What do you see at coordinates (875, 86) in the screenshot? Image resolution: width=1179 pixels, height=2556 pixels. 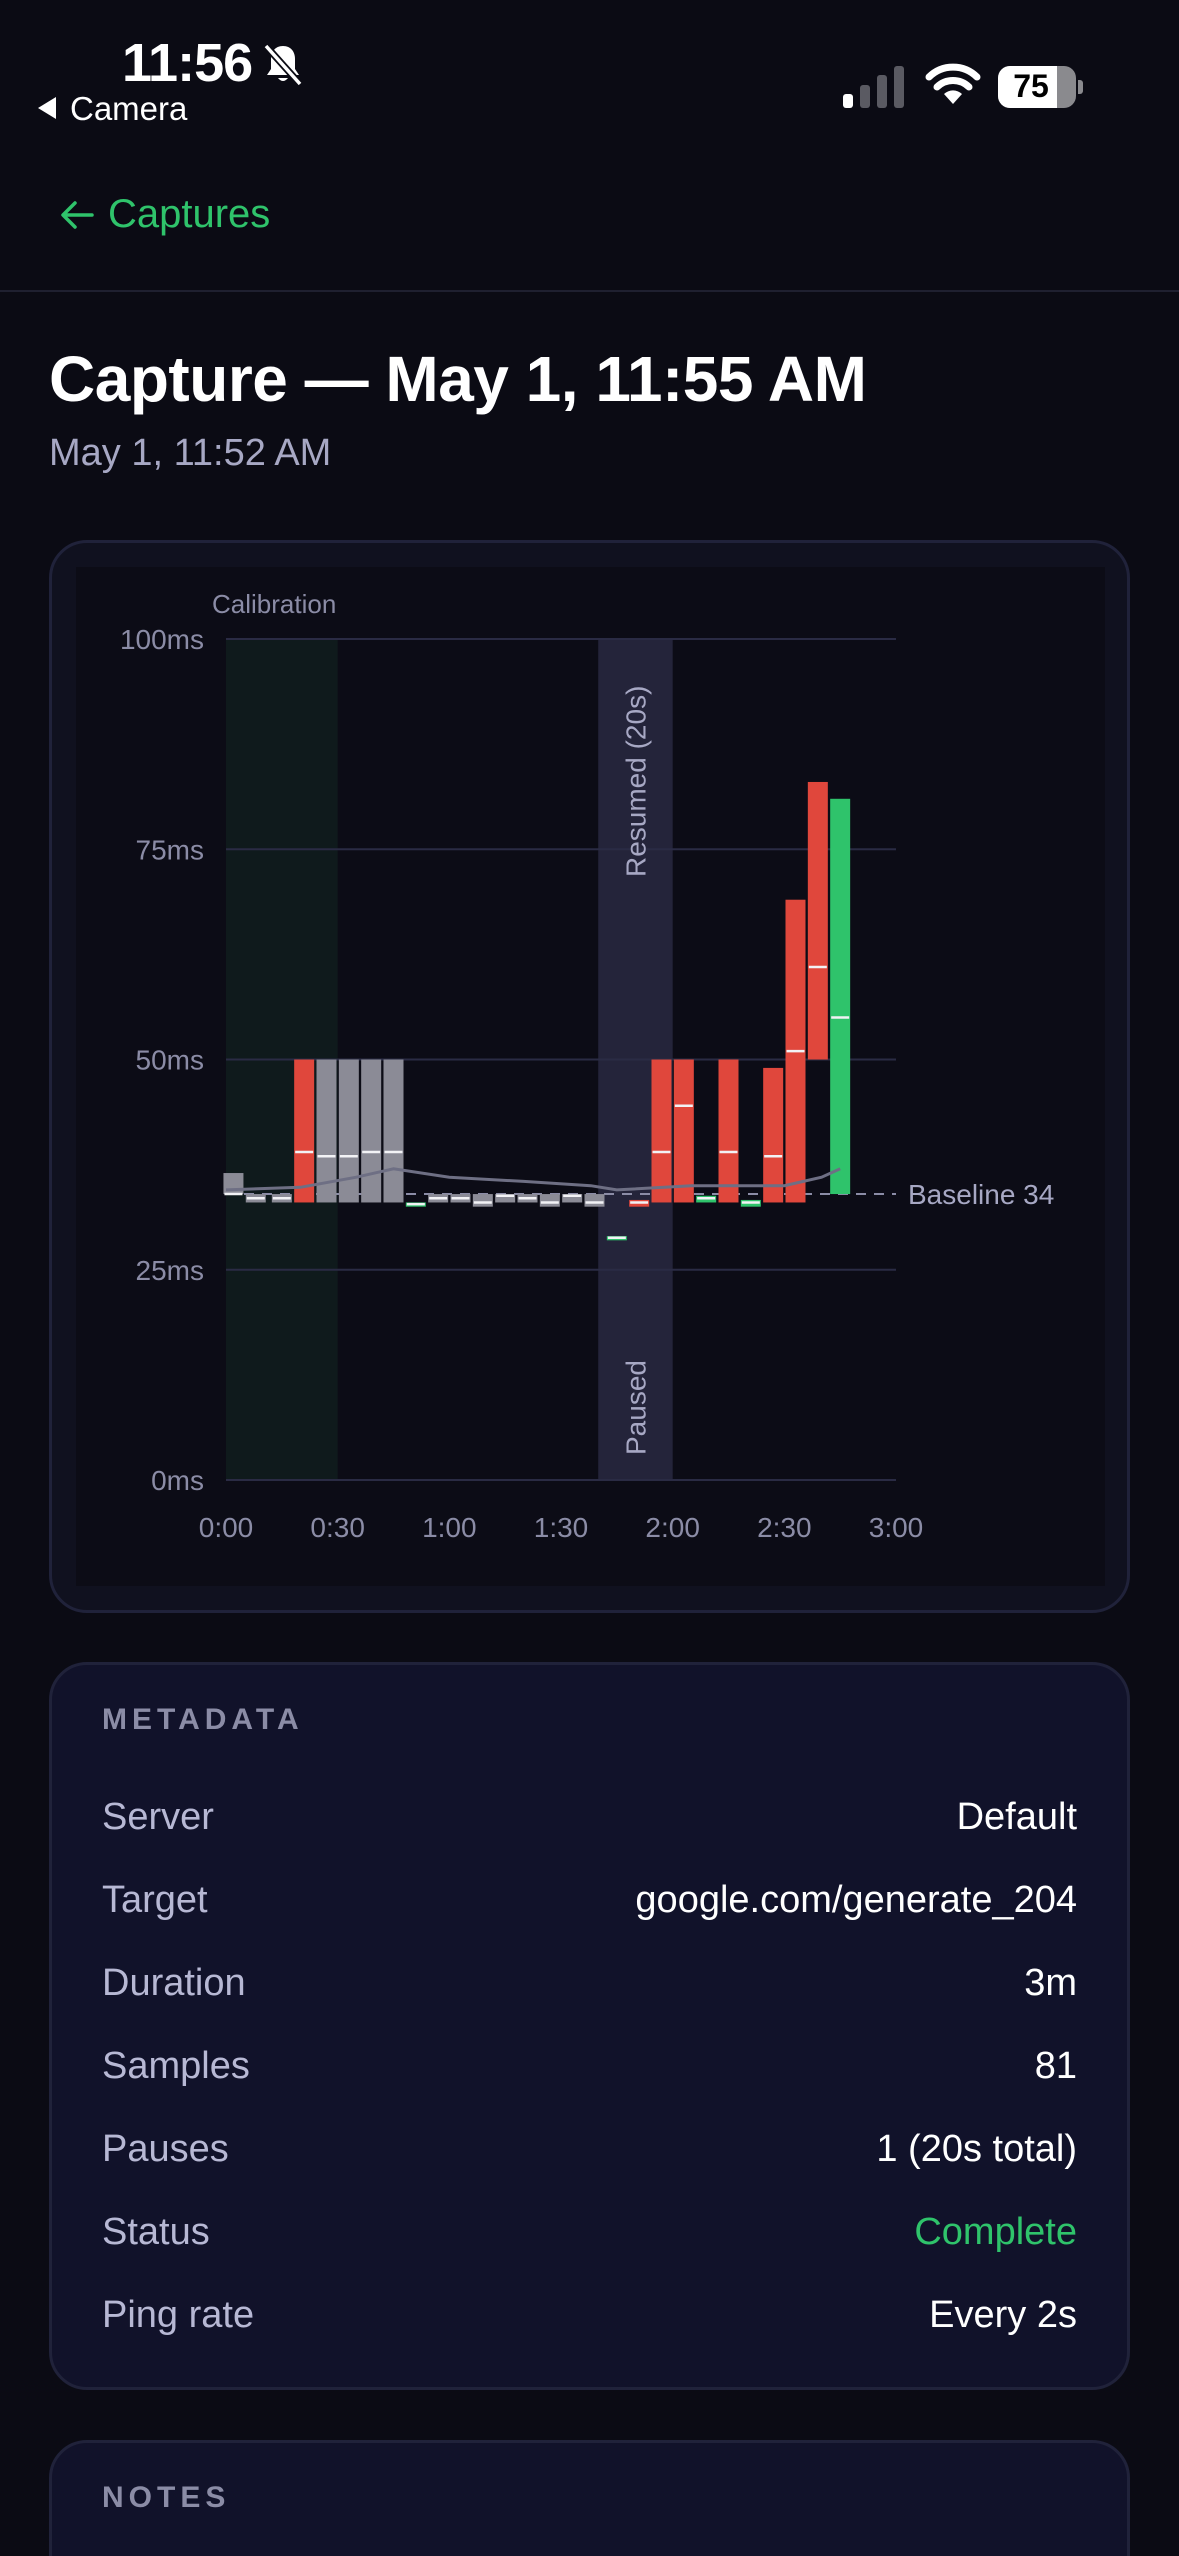 I see `cellular-signal-icon` at bounding box center [875, 86].